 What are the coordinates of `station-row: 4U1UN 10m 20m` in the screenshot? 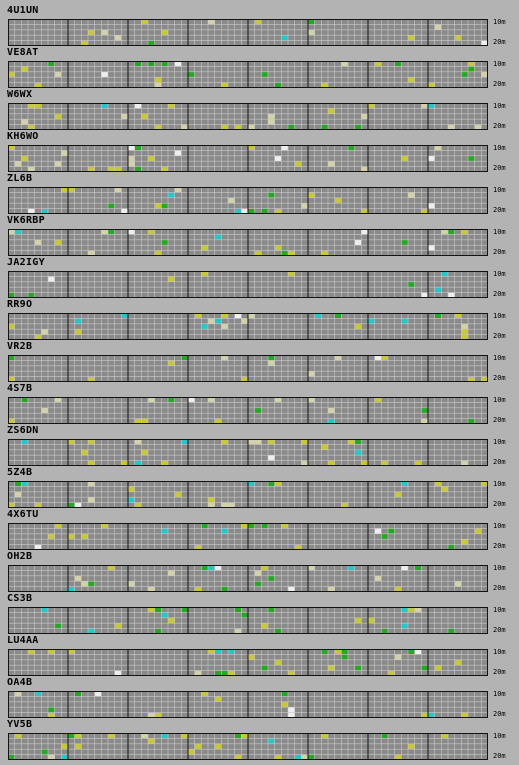 It's located at (259, 25).